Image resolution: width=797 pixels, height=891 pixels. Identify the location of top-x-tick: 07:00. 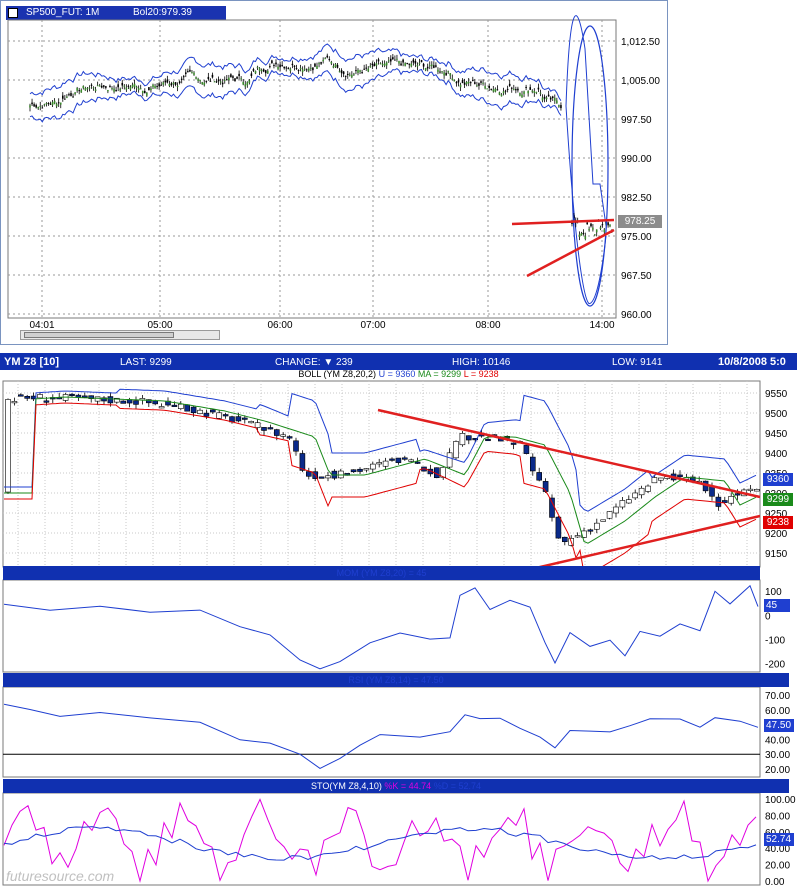
(372, 325).